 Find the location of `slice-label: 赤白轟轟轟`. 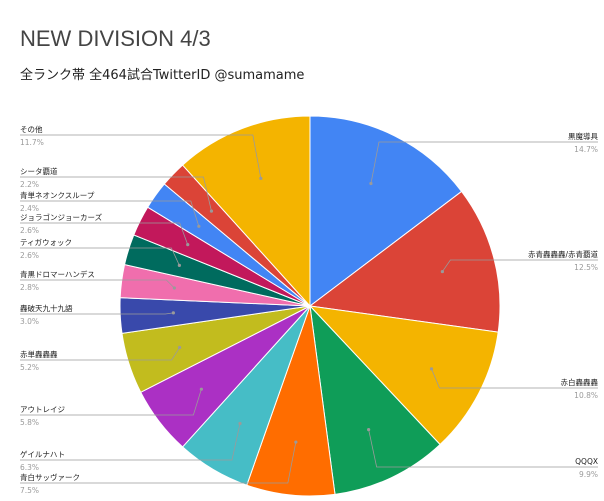

slice-label: 赤白轟轟轟 is located at coordinates (580, 382).